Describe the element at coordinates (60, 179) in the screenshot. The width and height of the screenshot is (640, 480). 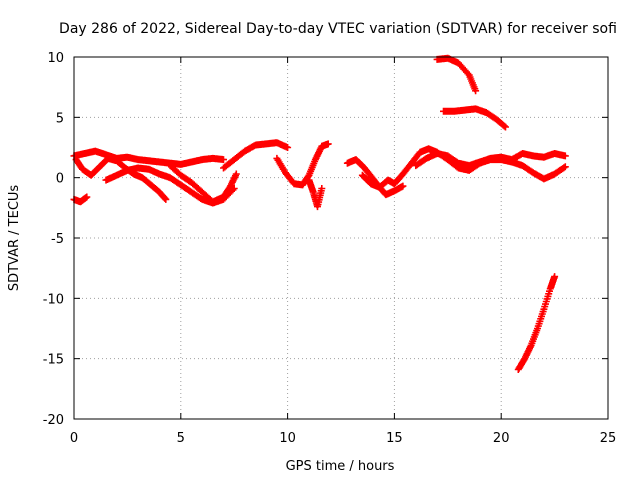
I see `y-tick-label: 0` at that location.